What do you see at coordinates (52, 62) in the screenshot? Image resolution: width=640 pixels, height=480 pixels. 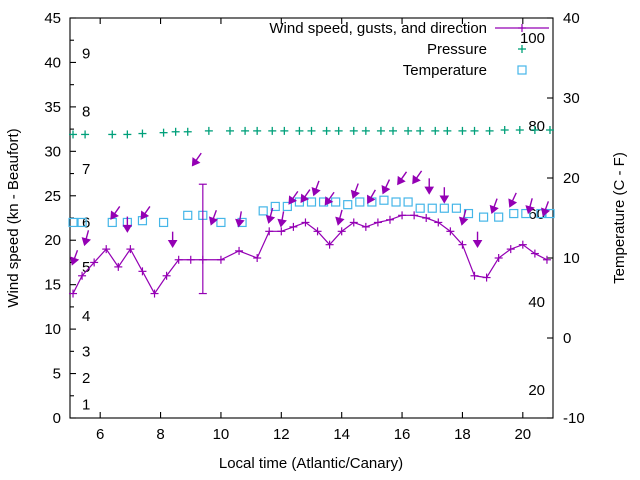 I see `y-tick-label: 40` at bounding box center [52, 62].